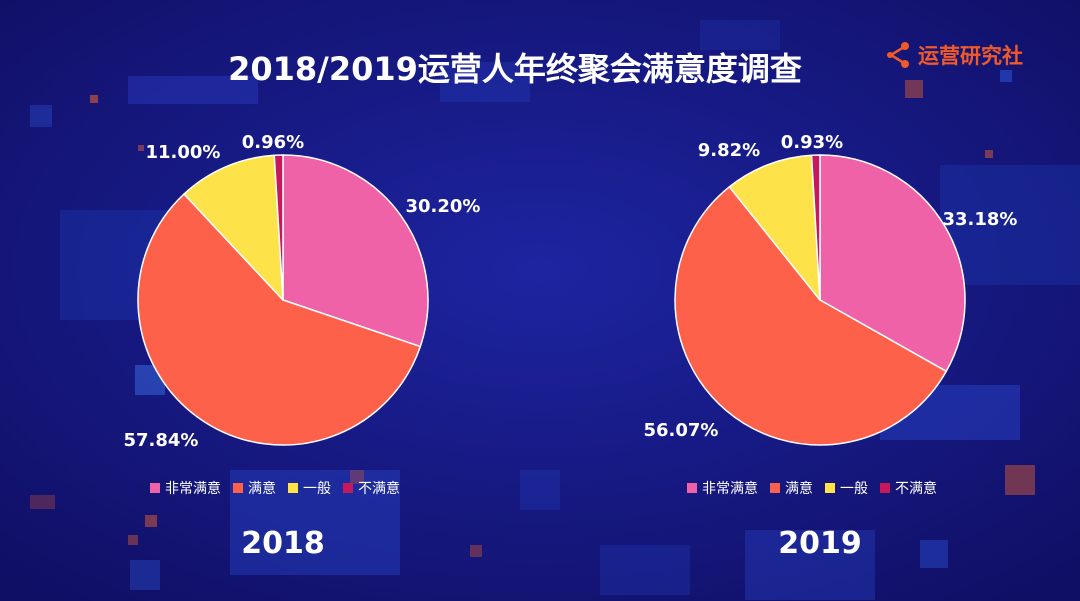 This screenshot has height=601, width=1080. I want to click on label-dissatisfied: 0.93%, so click(812, 142).